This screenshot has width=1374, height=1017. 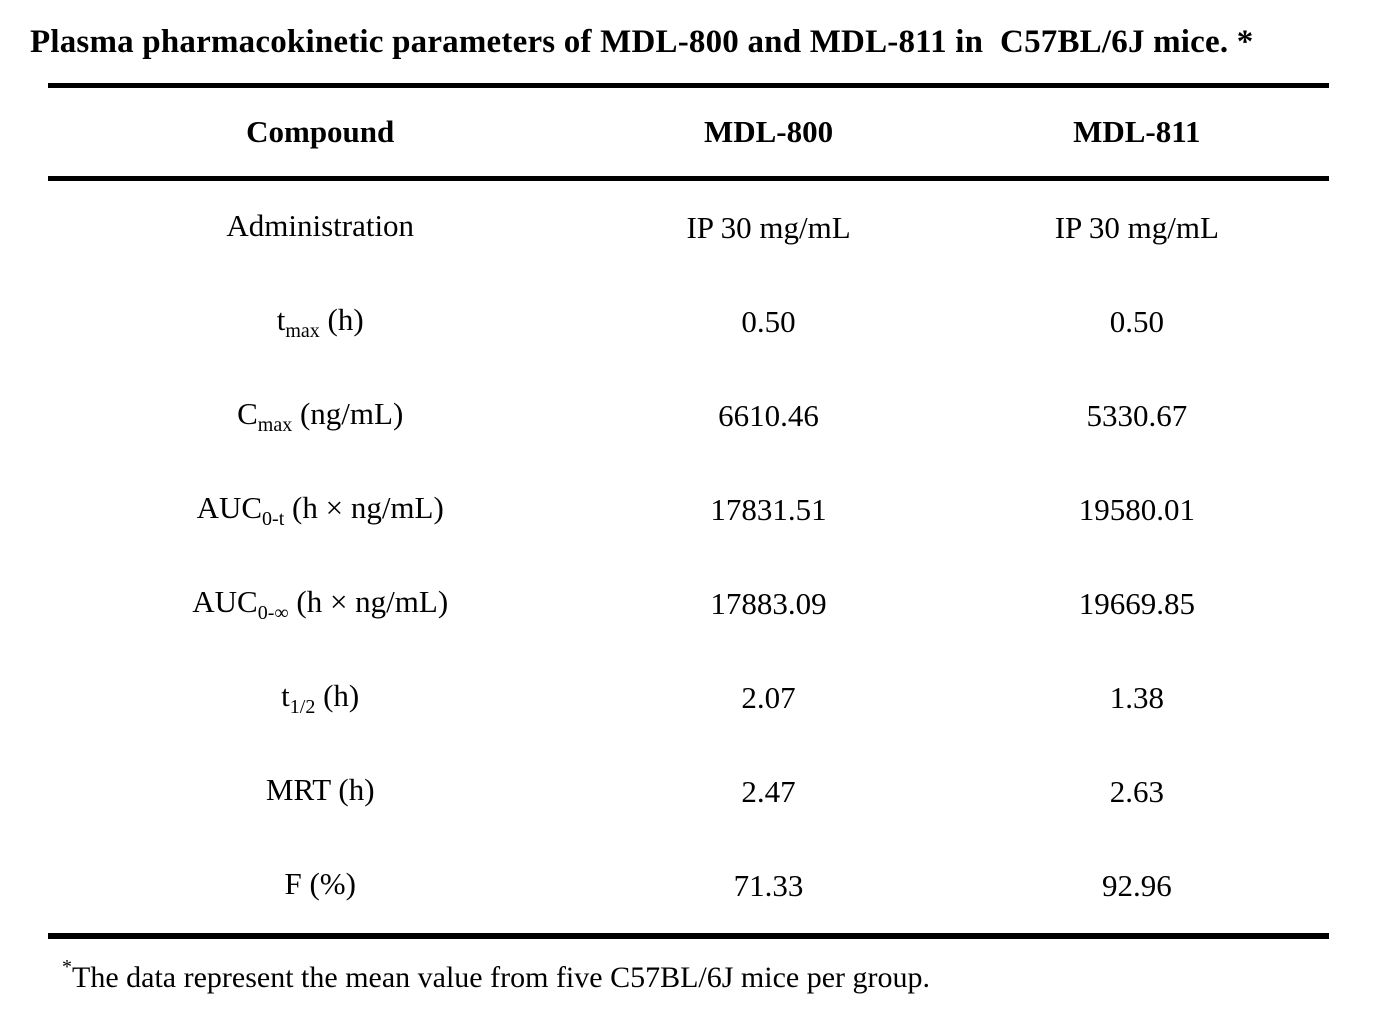 What do you see at coordinates (348, 413) in the screenshot?
I see `param-post: (ng/mL)` at bounding box center [348, 413].